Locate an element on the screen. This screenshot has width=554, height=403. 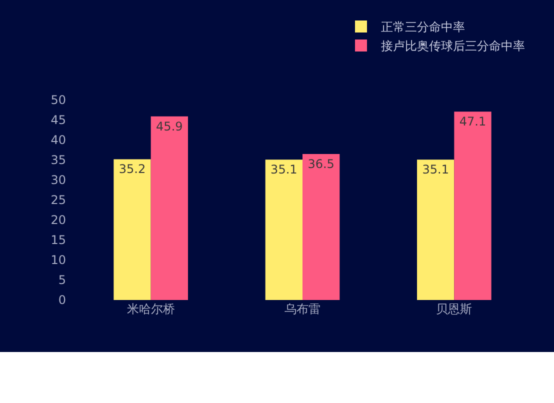
data-label: 35.2 is located at coordinates (132, 169).